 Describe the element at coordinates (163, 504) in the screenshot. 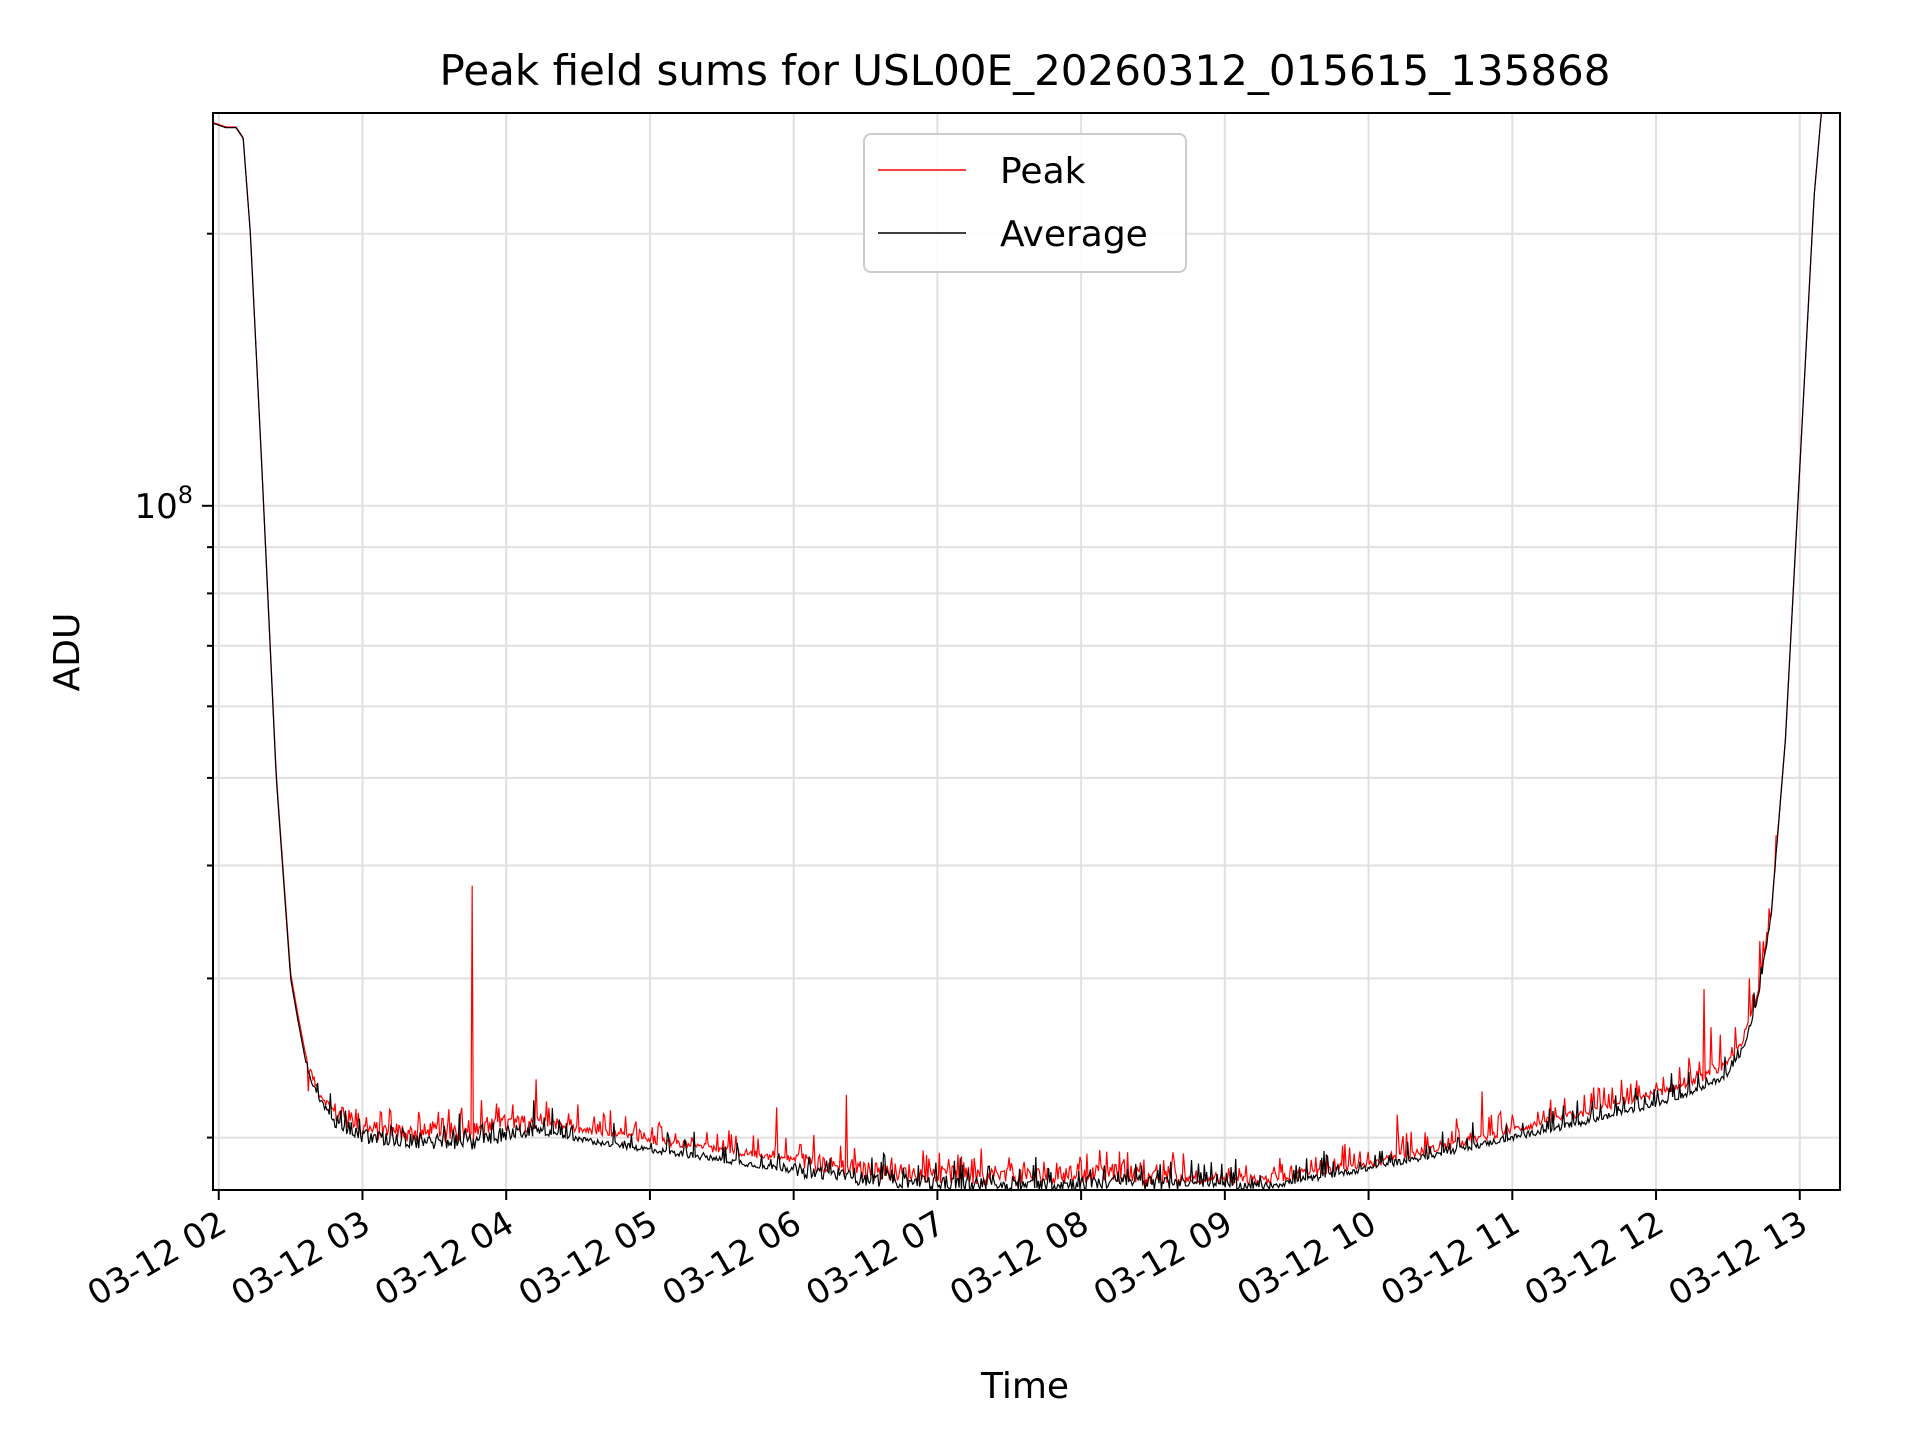

I see `y-tick-label: 108` at that location.